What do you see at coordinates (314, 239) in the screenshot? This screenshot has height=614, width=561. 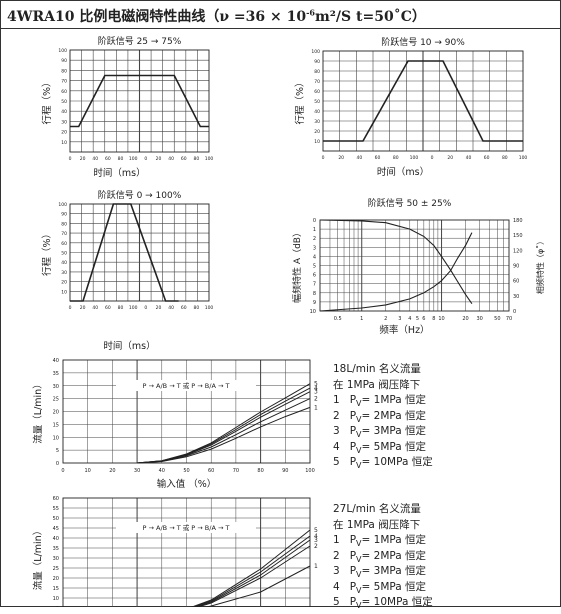 I see `bode-ytick-label: 2` at bounding box center [314, 239].